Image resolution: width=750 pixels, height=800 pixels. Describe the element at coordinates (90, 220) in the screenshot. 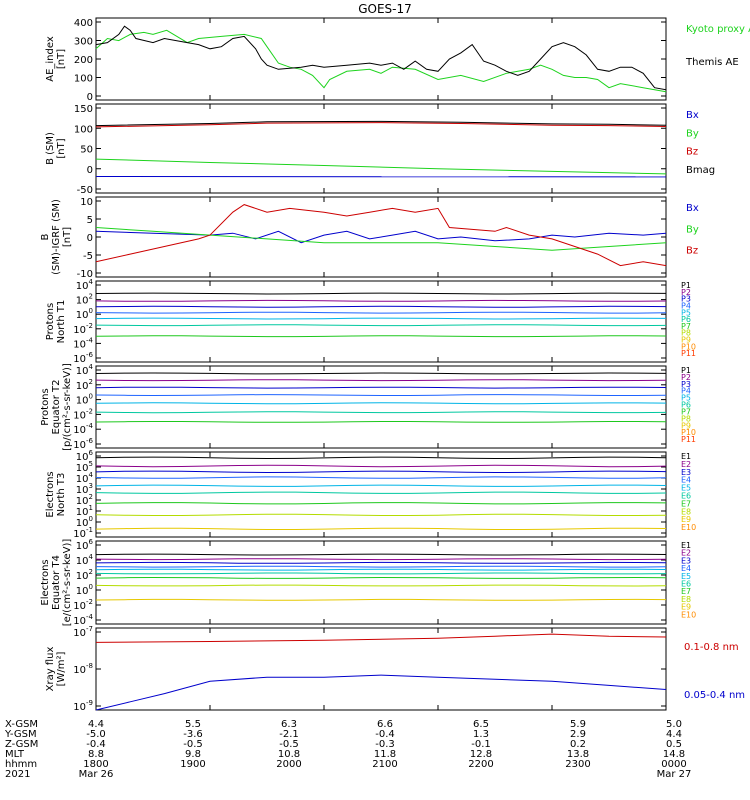

I see `y-tick-label: 5` at that location.